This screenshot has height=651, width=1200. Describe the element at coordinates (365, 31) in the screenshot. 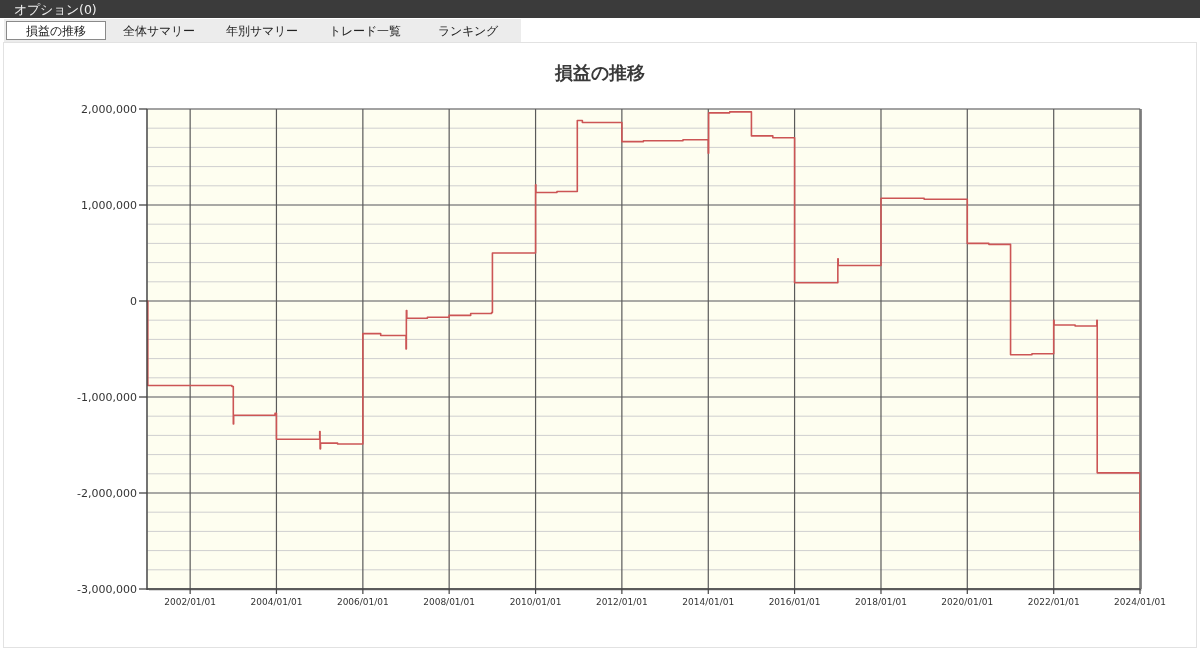

I see `tab-label: トレード一覧` at that location.